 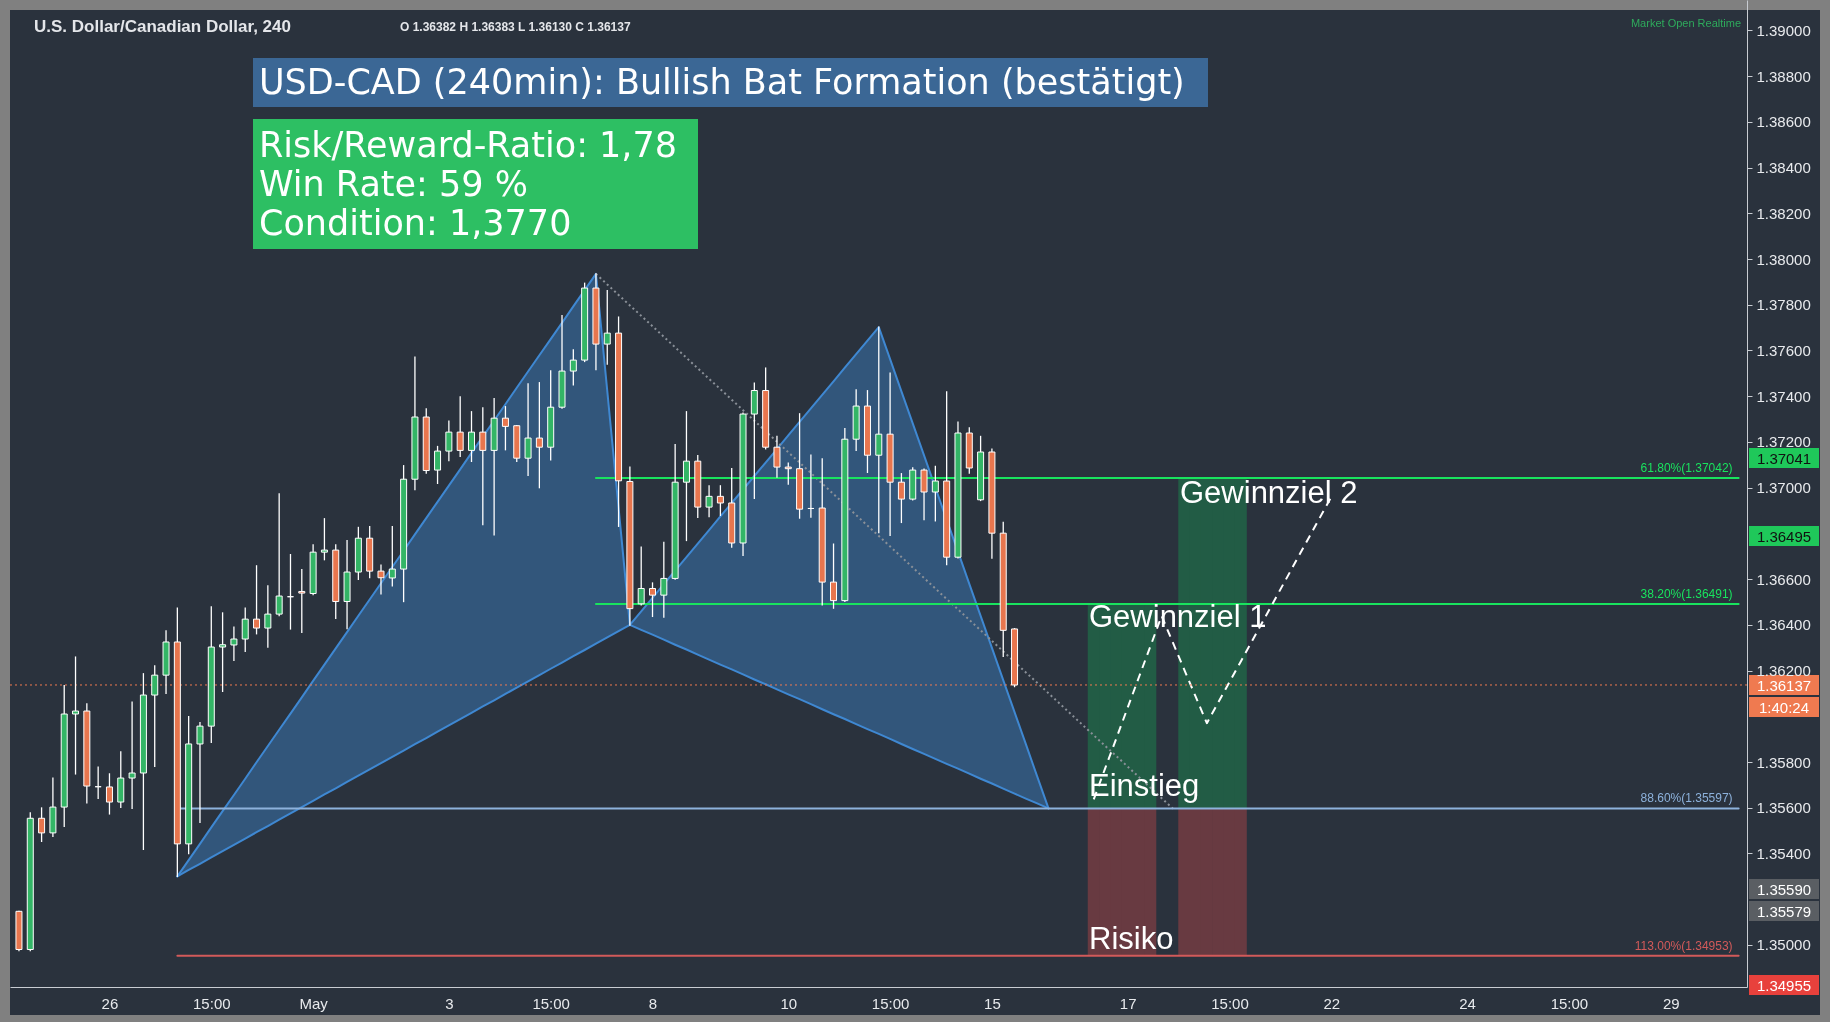 I want to click on text: 1.36495, so click(x=1784, y=536).